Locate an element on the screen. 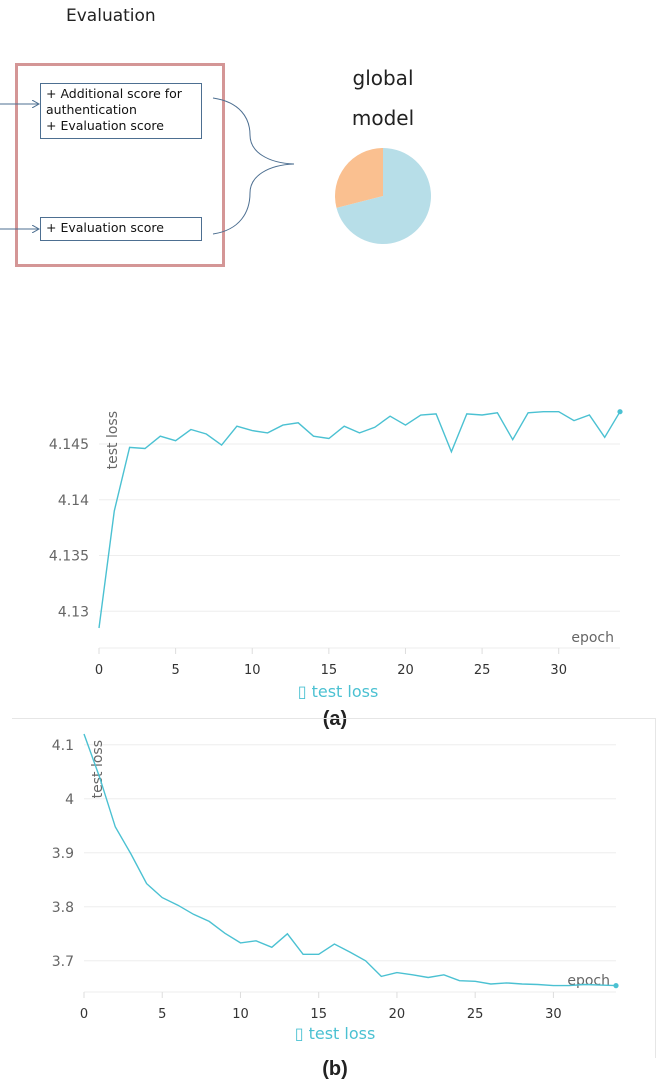  score-box-evaluation: + Evaluation score is located at coordinates (121, 229).